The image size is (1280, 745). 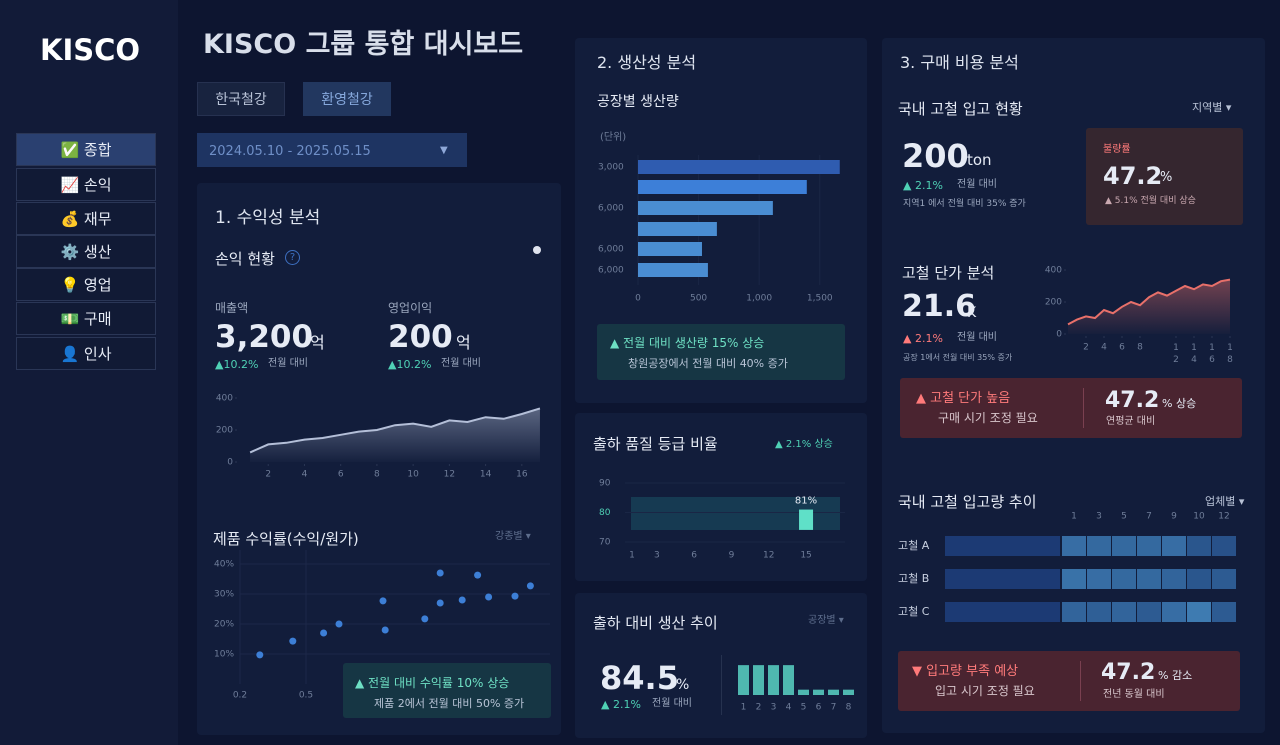 I want to click on x-tick-label: 2, so click(x=1086, y=348).